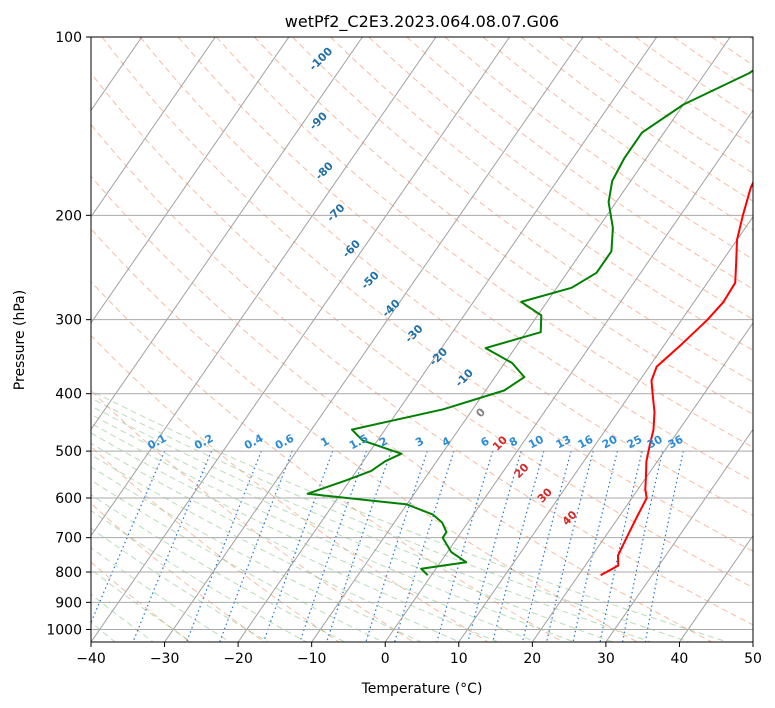  I want to click on mixing-ratio-label: 10, so click(536, 442).